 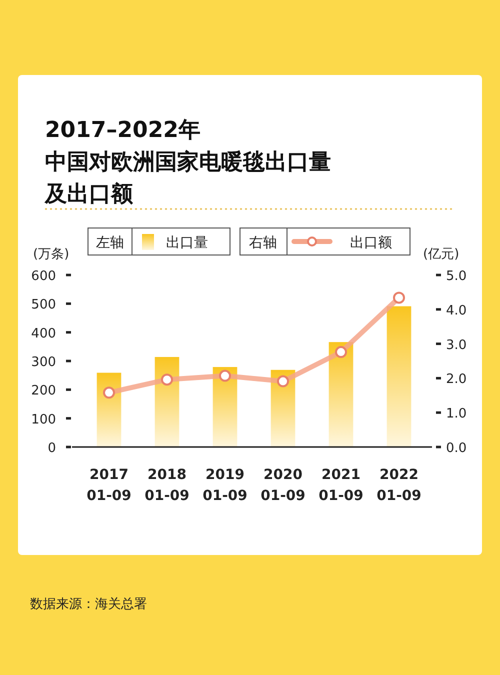 I want to click on y2-tick-label: 5.0, so click(x=456, y=276).